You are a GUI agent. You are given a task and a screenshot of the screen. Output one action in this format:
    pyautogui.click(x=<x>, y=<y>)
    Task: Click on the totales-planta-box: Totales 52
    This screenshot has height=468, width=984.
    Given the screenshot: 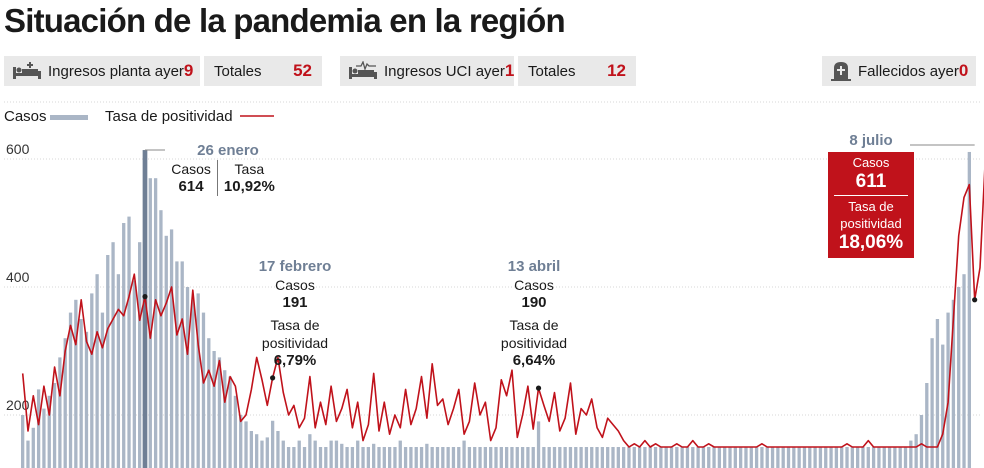 What is the action you would take?
    pyautogui.click(x=263, y=71)
    